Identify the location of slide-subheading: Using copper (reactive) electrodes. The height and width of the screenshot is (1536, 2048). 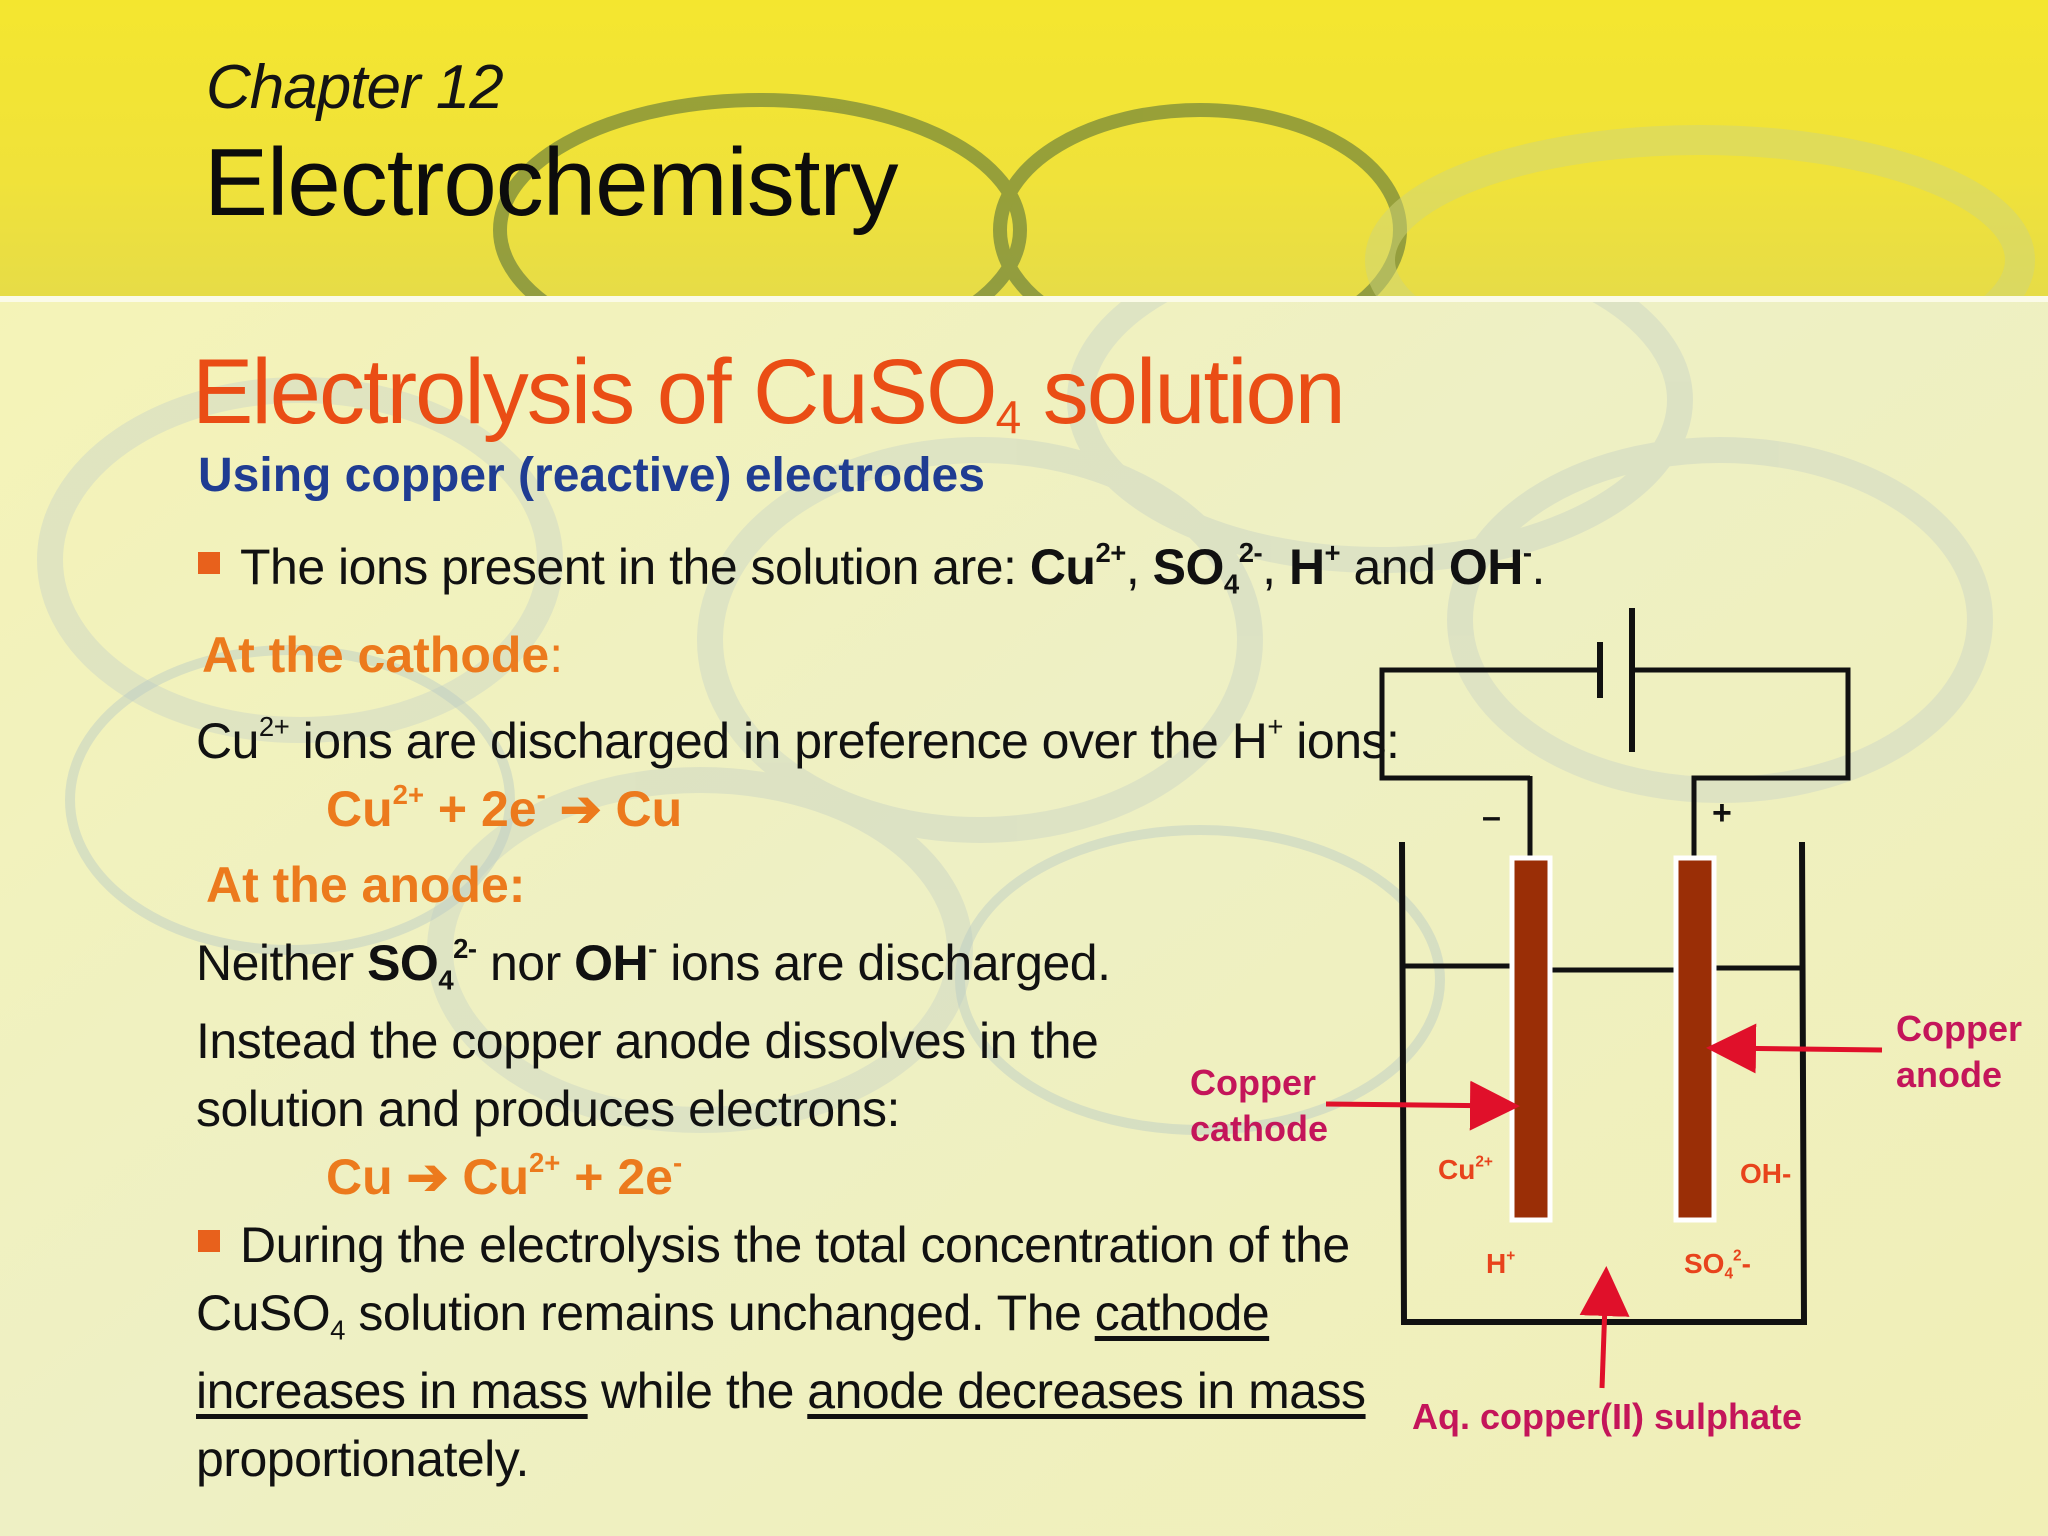
(591, 475).